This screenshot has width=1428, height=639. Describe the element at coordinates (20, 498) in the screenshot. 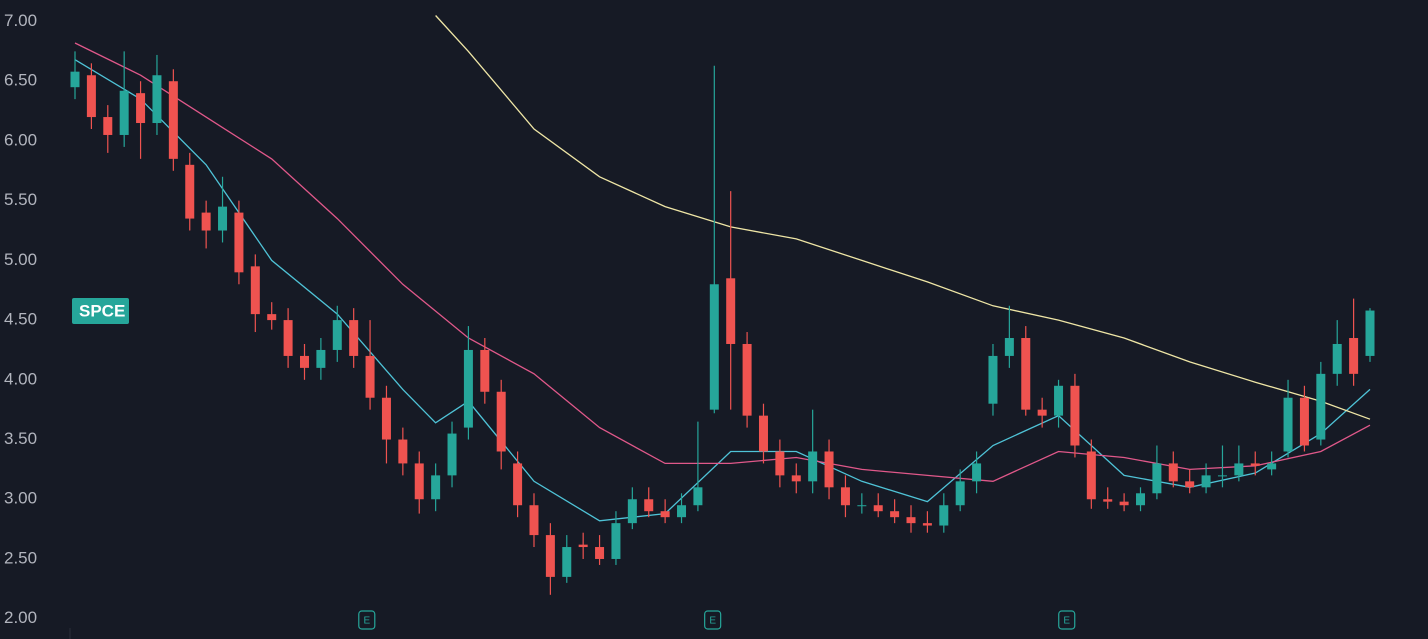

I see `y-tick-label: 3.00` at that location.